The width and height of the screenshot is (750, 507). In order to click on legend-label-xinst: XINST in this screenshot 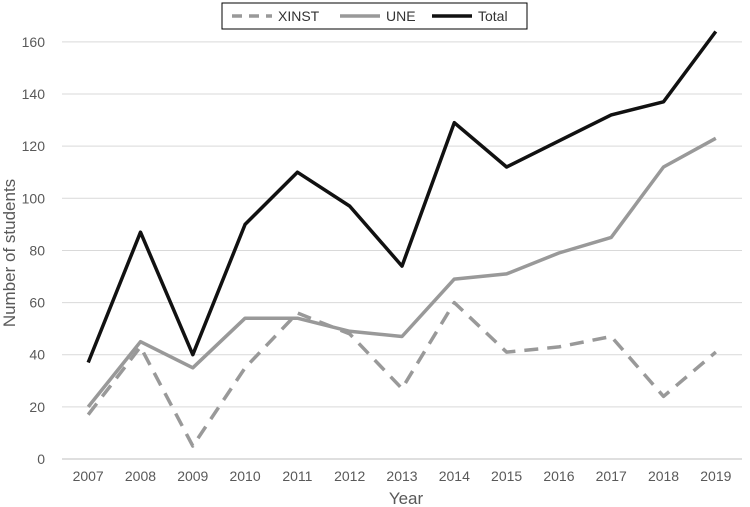, I will do `click(299, 16)`.